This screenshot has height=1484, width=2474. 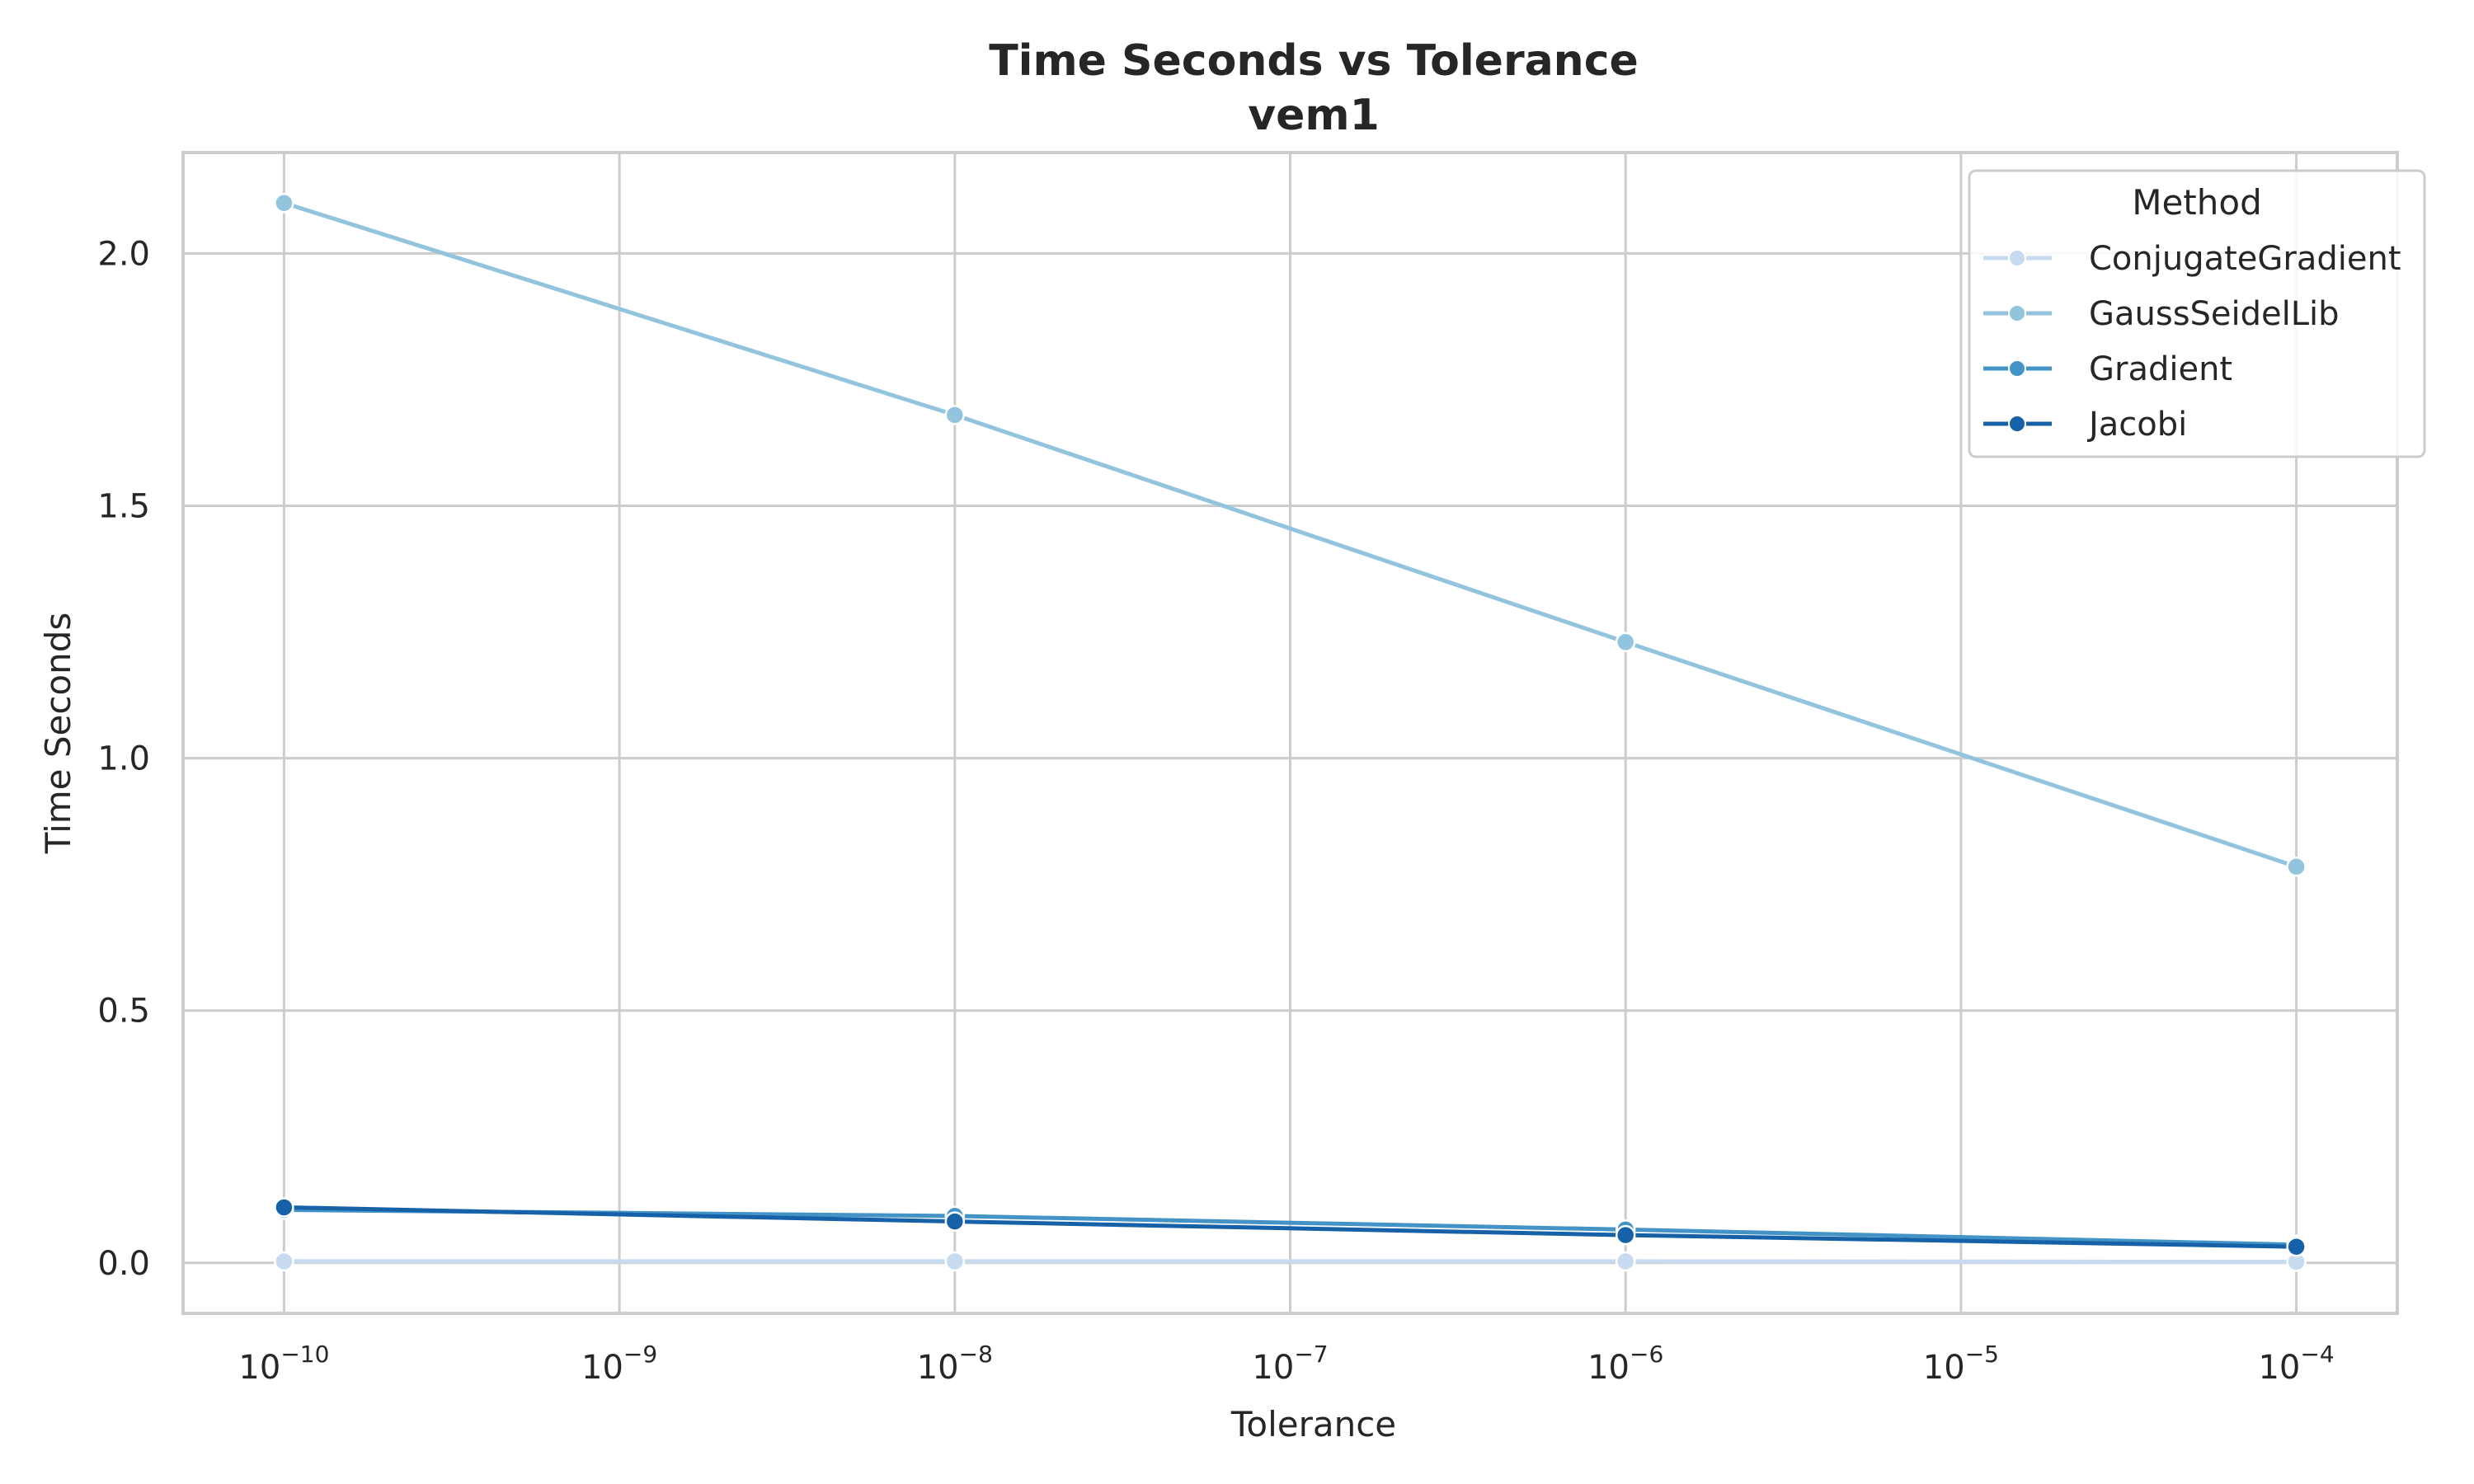 I want to click on legend-item: ConjugateGradient, so click(x=2192, y=259).